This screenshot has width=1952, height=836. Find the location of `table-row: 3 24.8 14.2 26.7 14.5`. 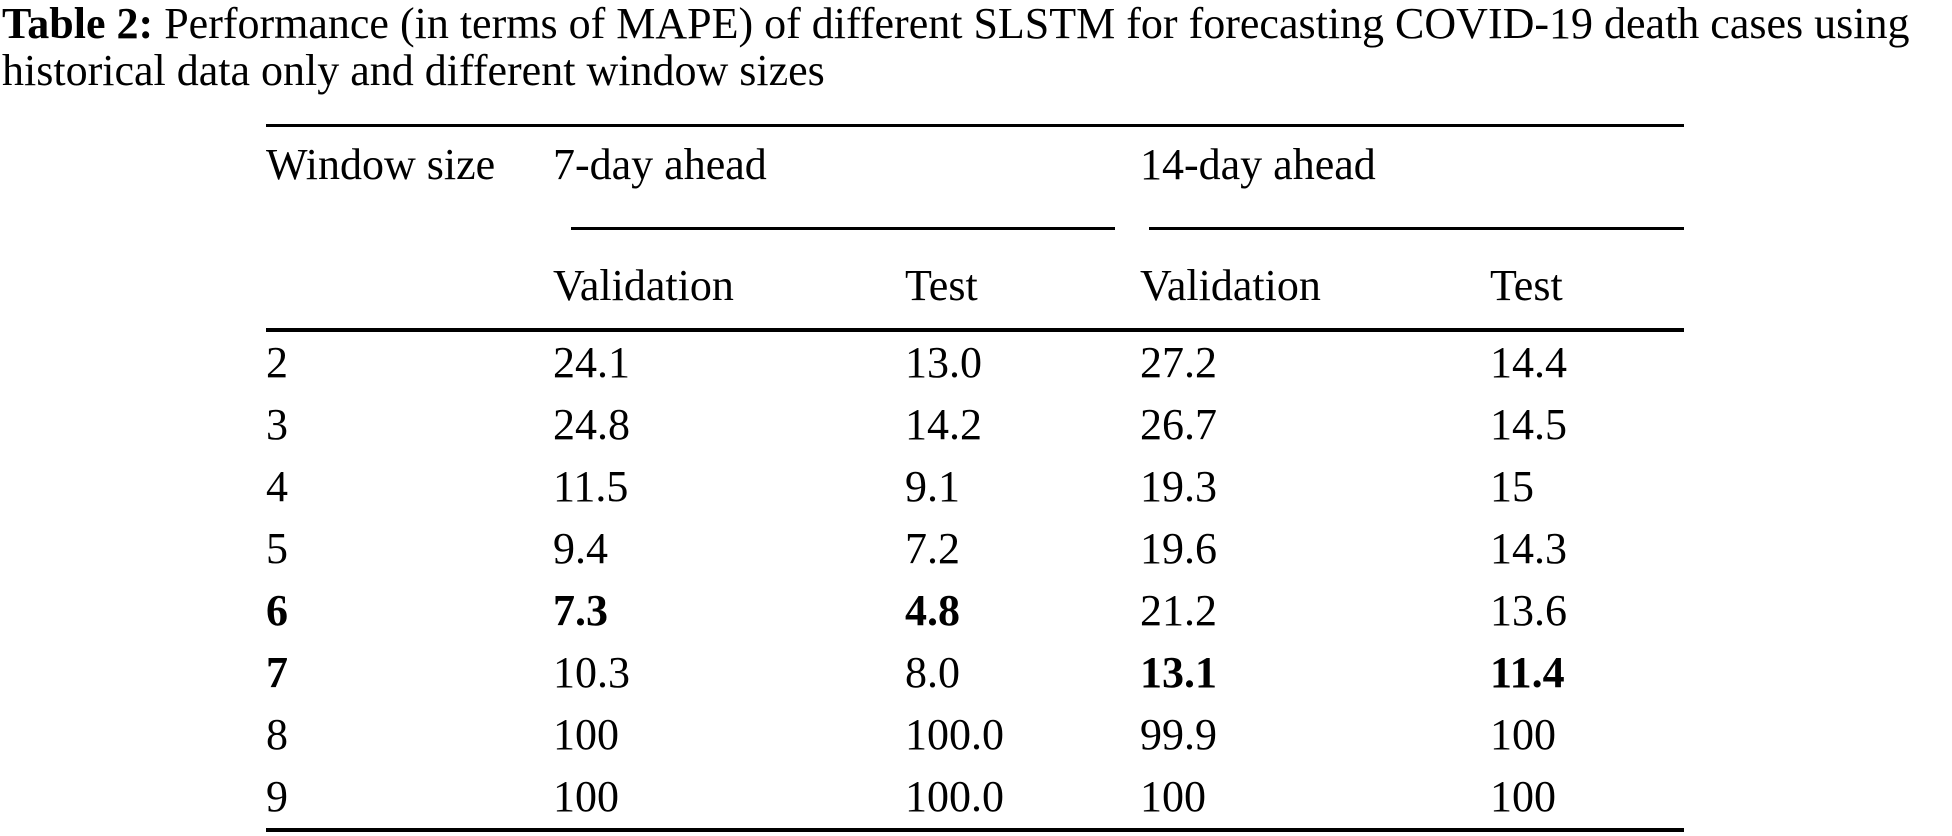

table-row: 3 24.8 14.2 26.7 14.5 is located at coordinates (975, 425).